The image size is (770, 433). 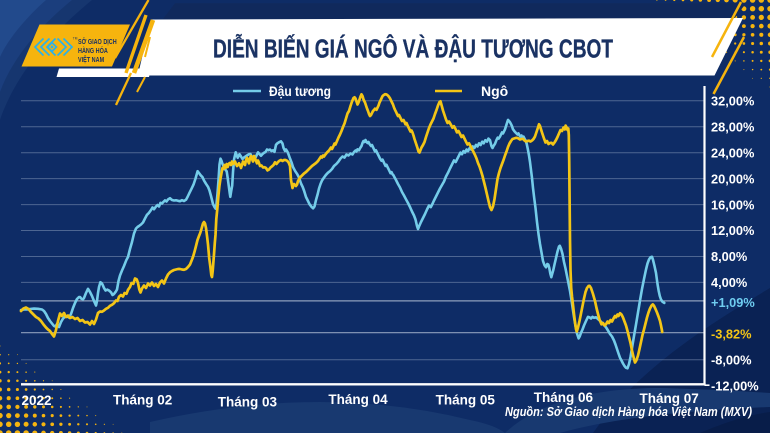 What do you see at coordinates (735, 385) in the screenshot?
I see `svg-text: -12,00%` at bounding box center [735, 385].